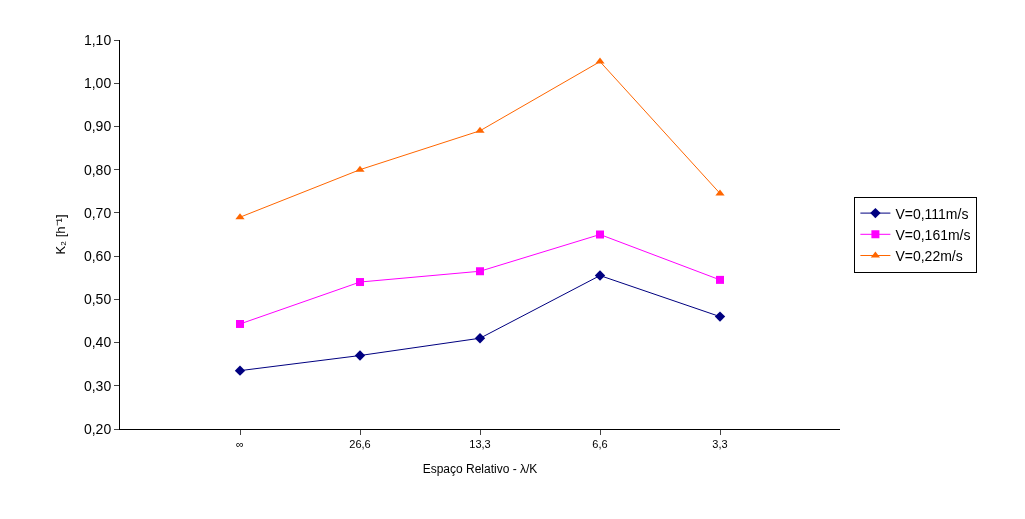  I want to click on legend-label: V=0,161m/s, so click(933, 234).